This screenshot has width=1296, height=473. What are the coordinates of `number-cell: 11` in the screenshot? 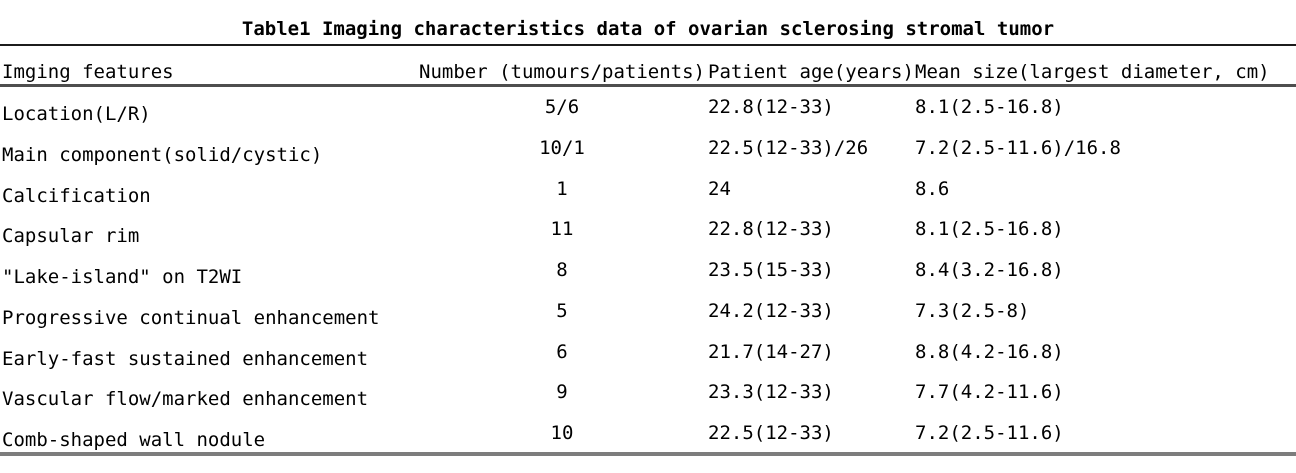 It's located at (562, 229).